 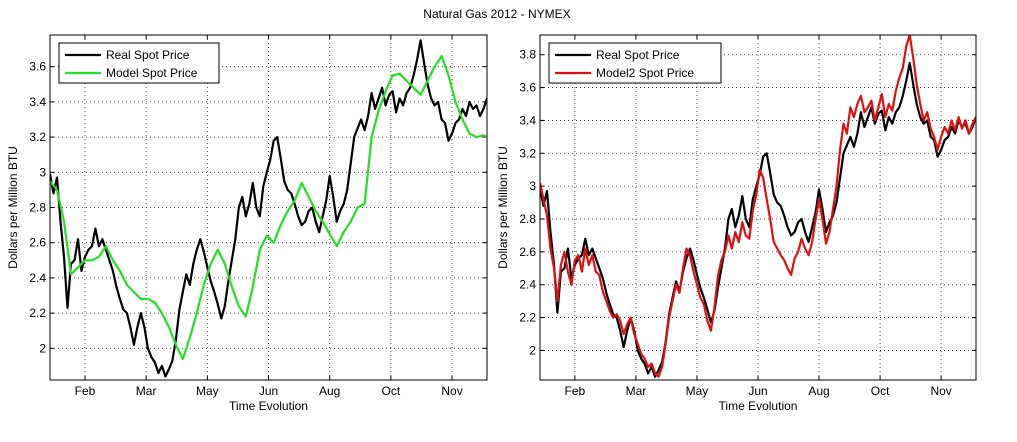 I want to click on figure-title: Natural Gas 2012 - NYMEX, so click(x=496, y=14).